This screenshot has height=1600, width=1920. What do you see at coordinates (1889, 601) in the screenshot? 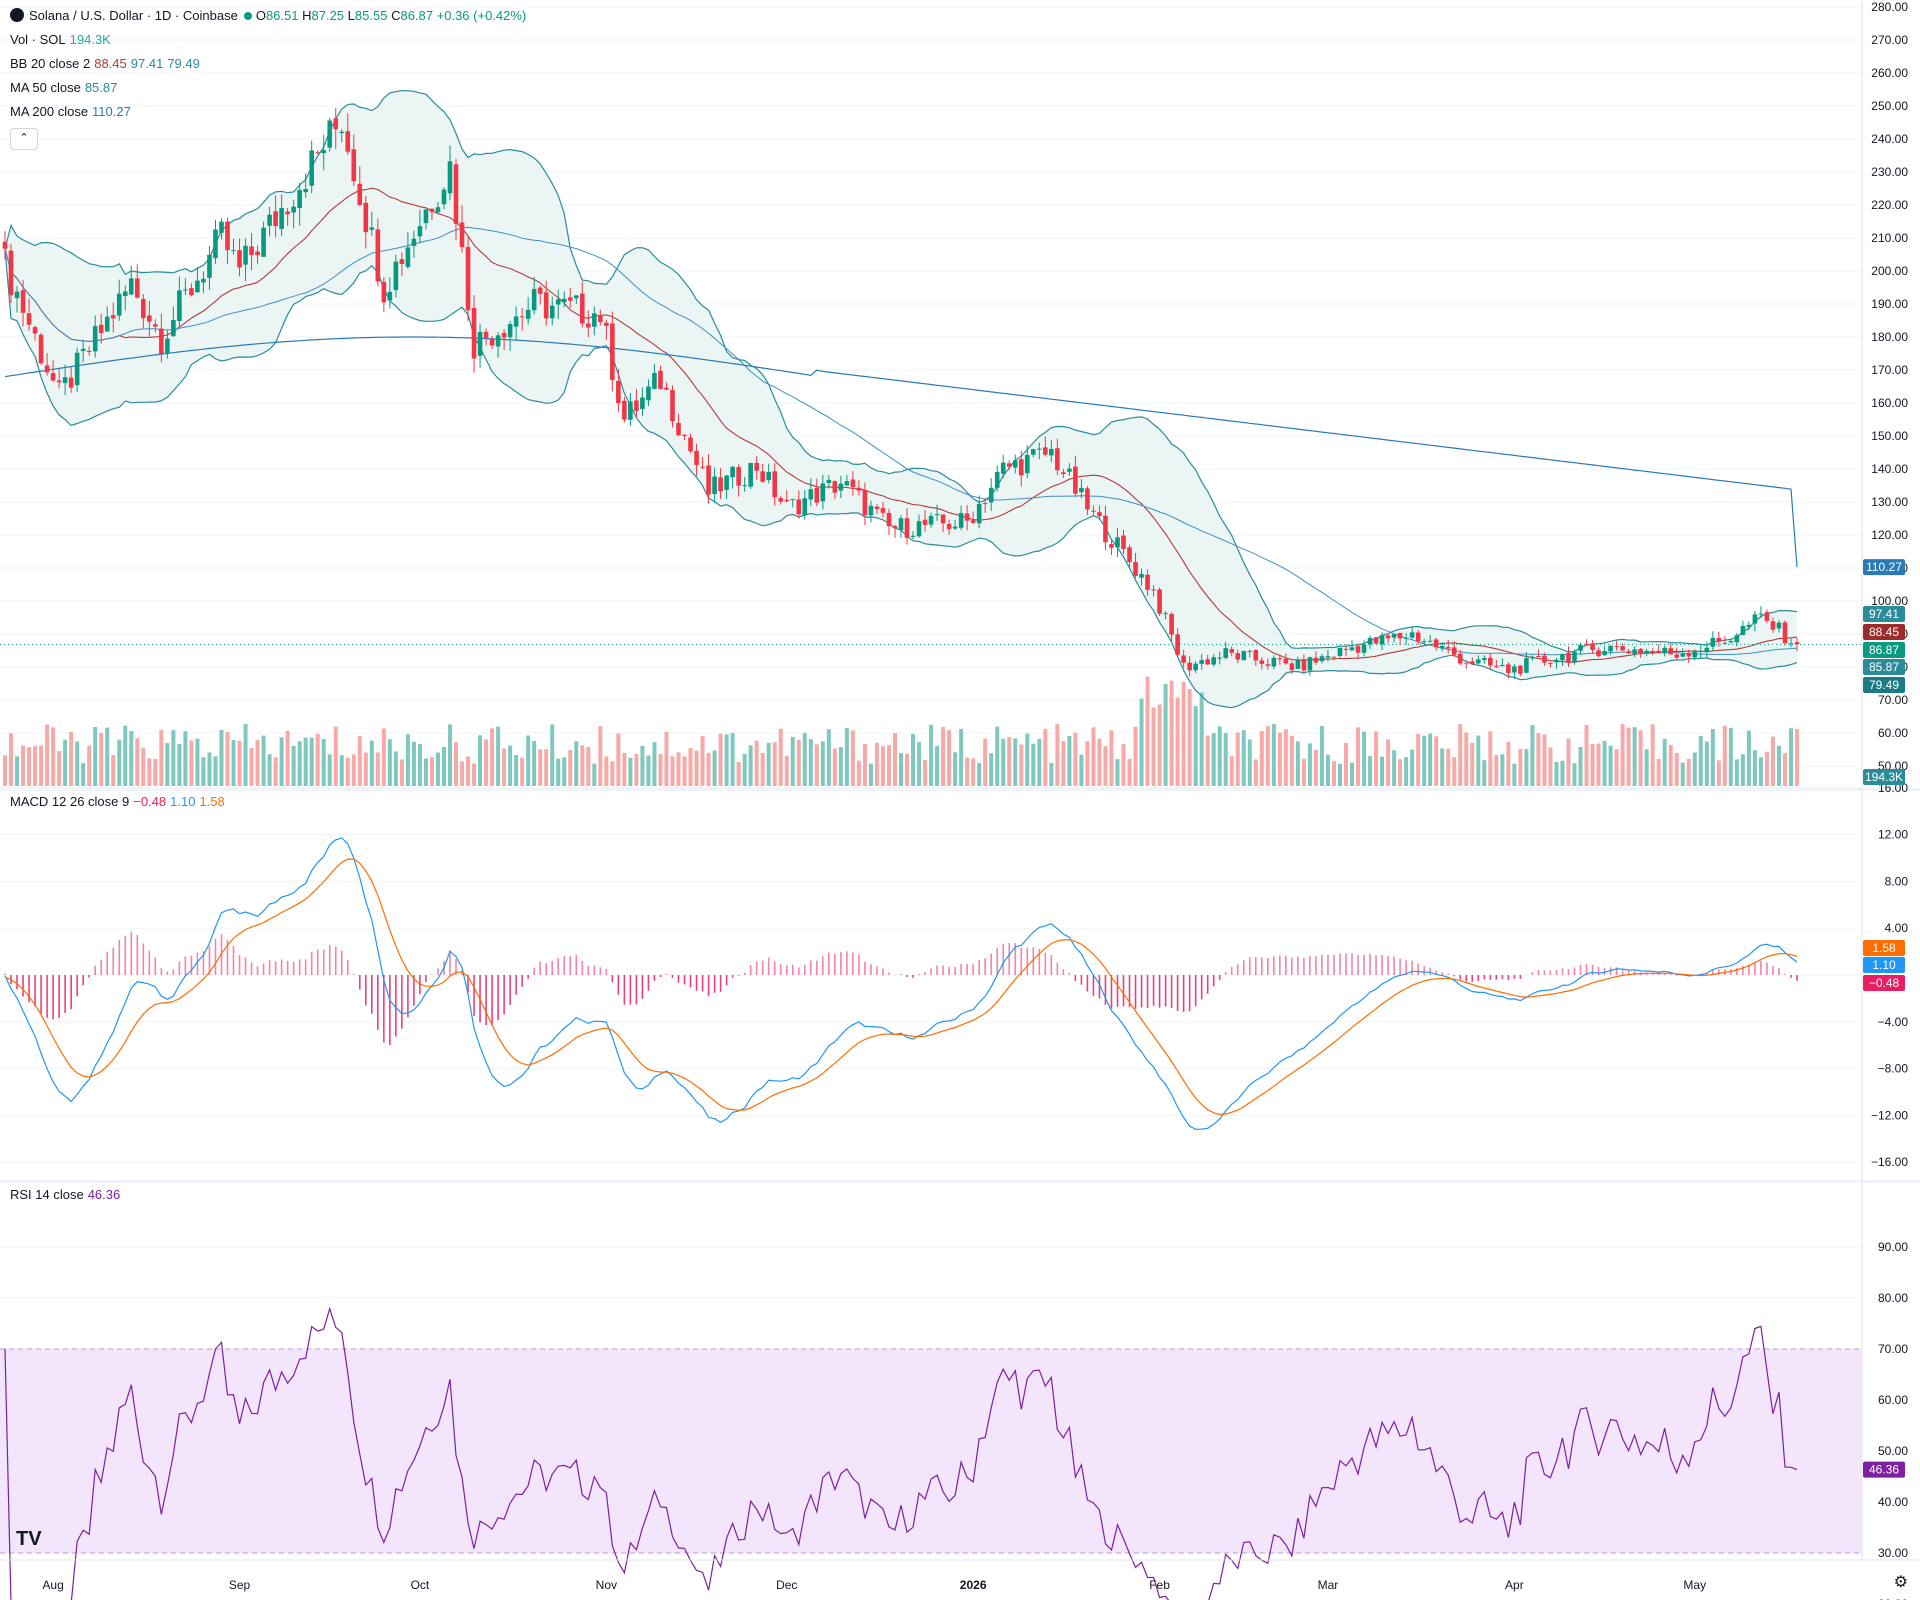
I see `price-axis-label: 100.00` at bounding box center [1889, 601].